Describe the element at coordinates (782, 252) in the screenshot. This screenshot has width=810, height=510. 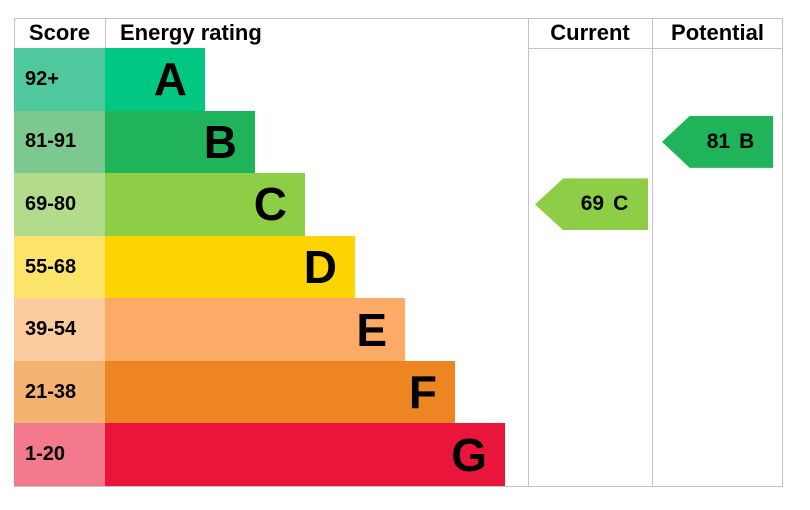
I see `table-border-right` at that location.